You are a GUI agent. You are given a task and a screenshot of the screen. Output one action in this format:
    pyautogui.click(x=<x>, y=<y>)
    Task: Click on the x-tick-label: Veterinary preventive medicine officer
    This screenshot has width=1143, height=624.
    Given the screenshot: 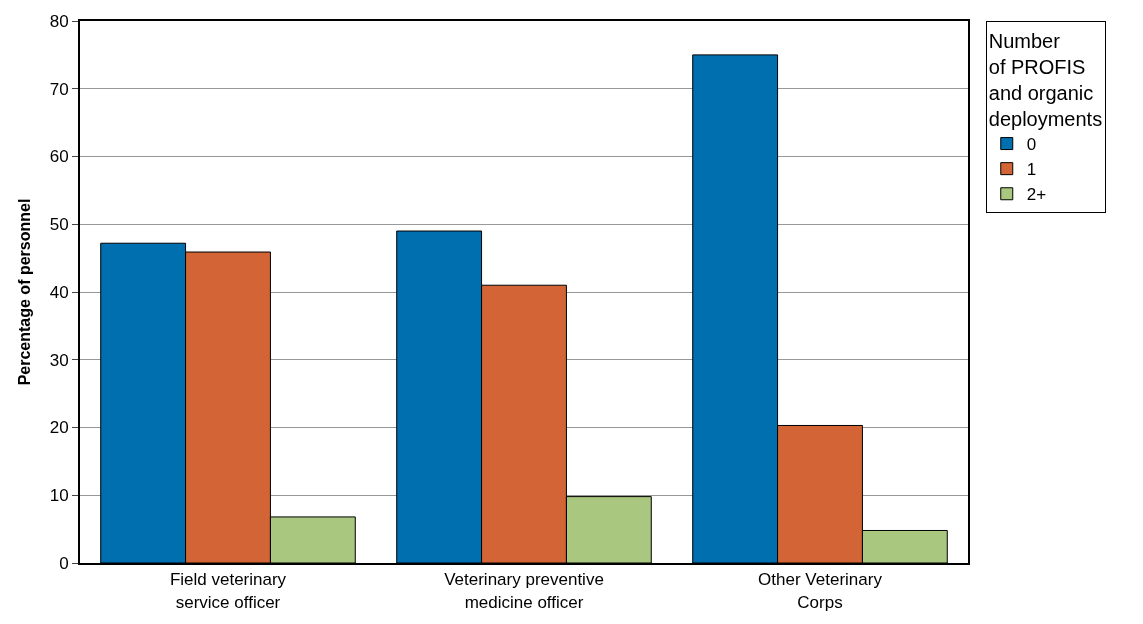 What is the action you would take?
    pyautogui.click(x=524, y=591)
    